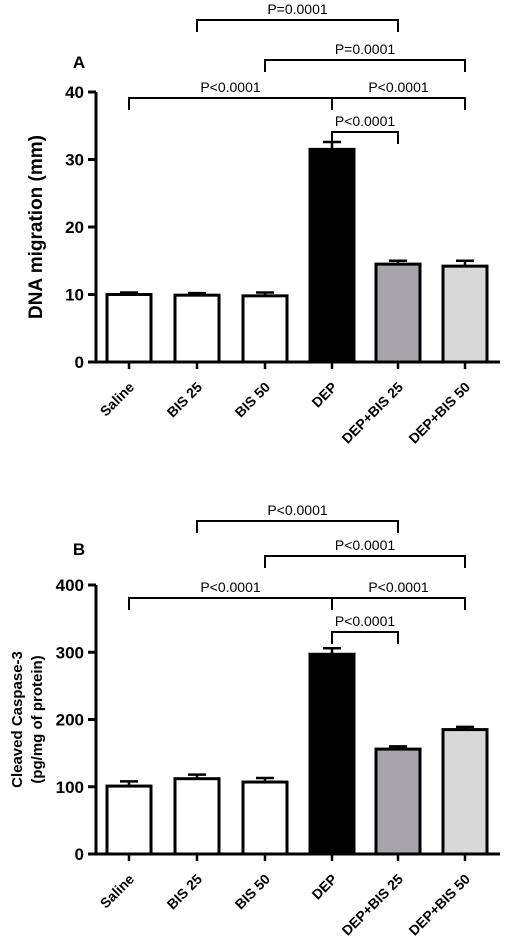 The width and height of the screenshot is (505, 943). What do you see at coordinates (70, 720) in the screenshot?
I see `y-tick-label: 200` at bounding box center [70, 720].